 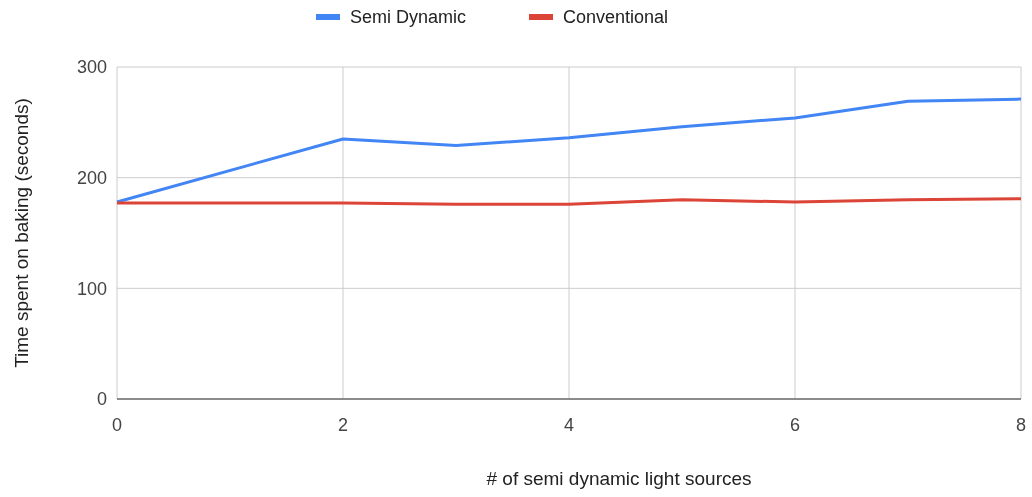 I want to click on y-tick-label: 300, so click(x=91, y=67).